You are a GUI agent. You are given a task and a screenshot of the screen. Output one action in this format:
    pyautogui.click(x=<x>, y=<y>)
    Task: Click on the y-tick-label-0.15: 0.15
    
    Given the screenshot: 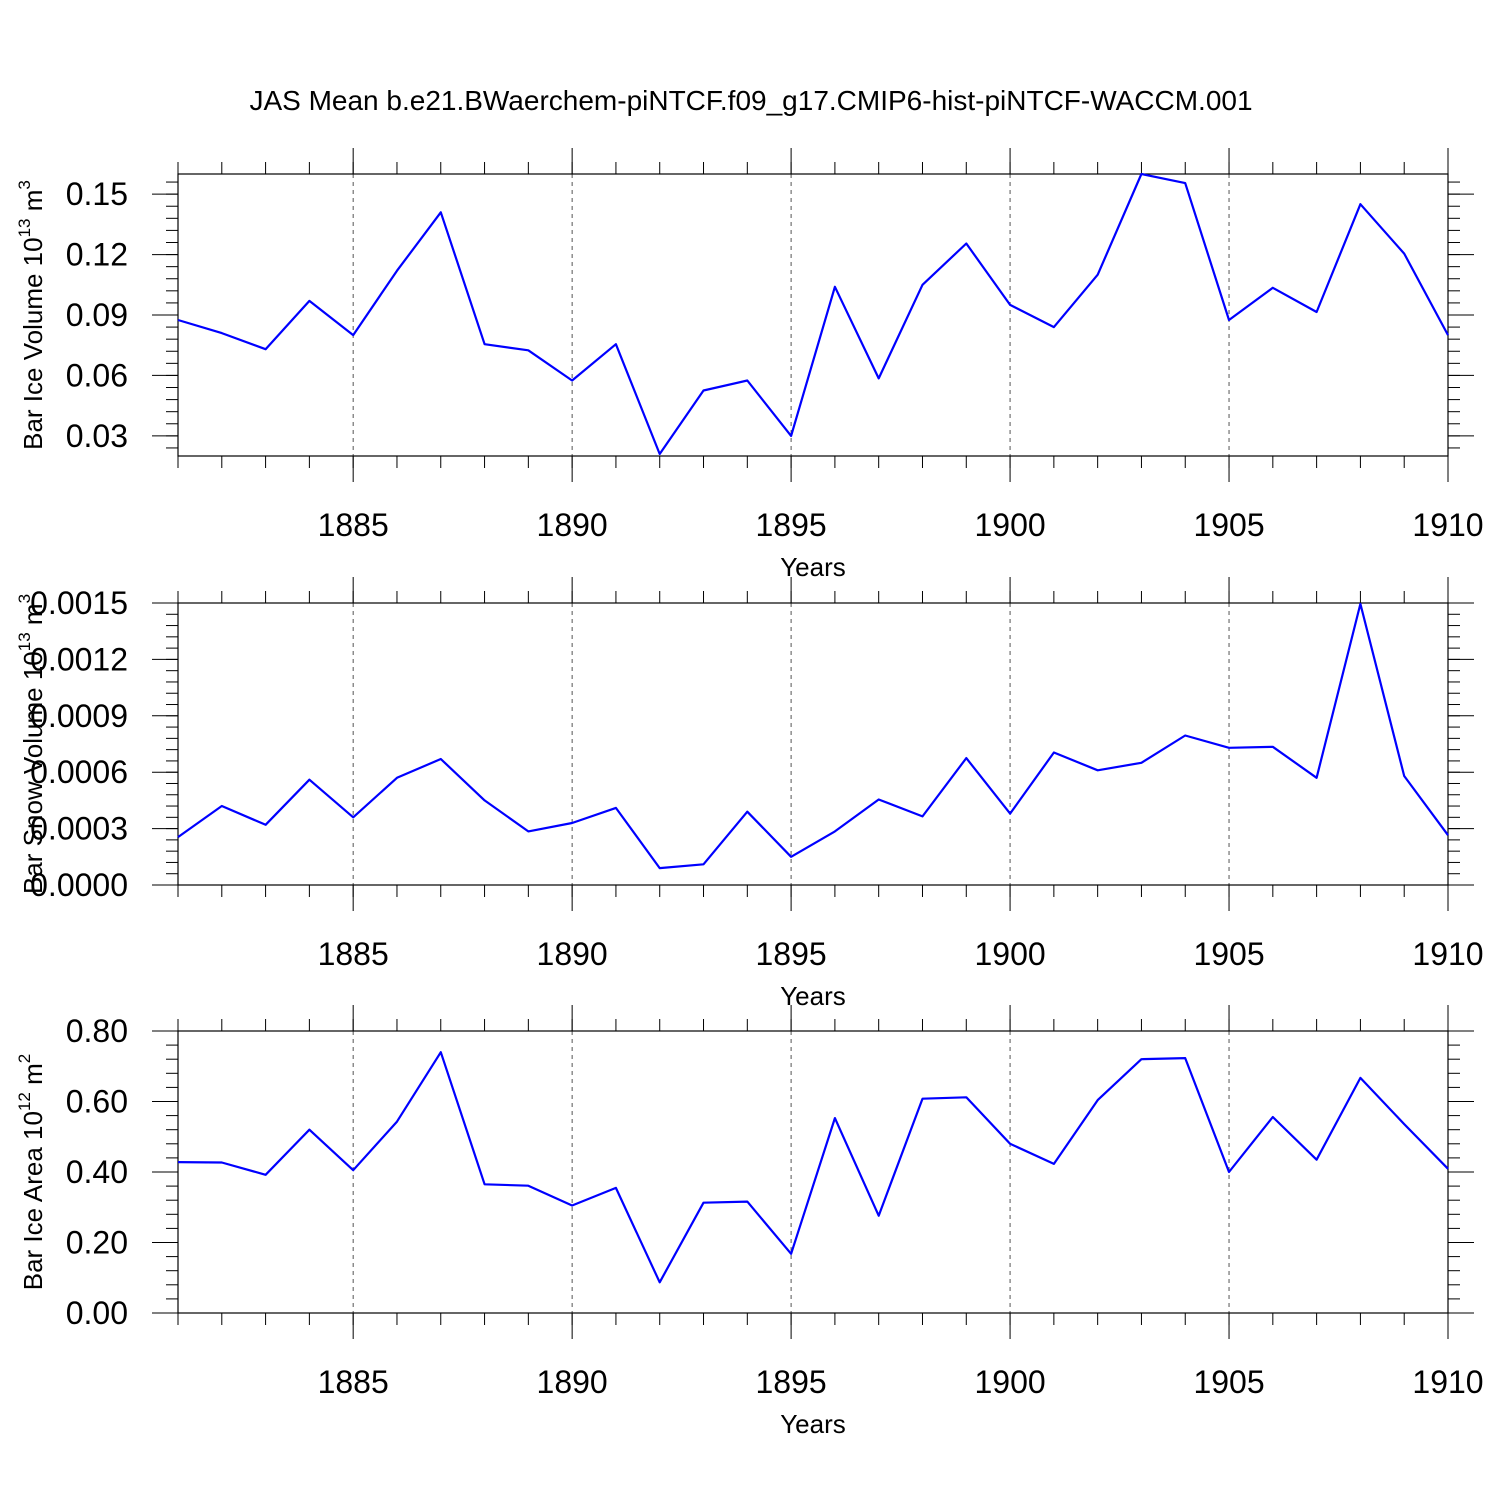 What is the action you would take?
    pyautogui.click(x=97, y=194)
    